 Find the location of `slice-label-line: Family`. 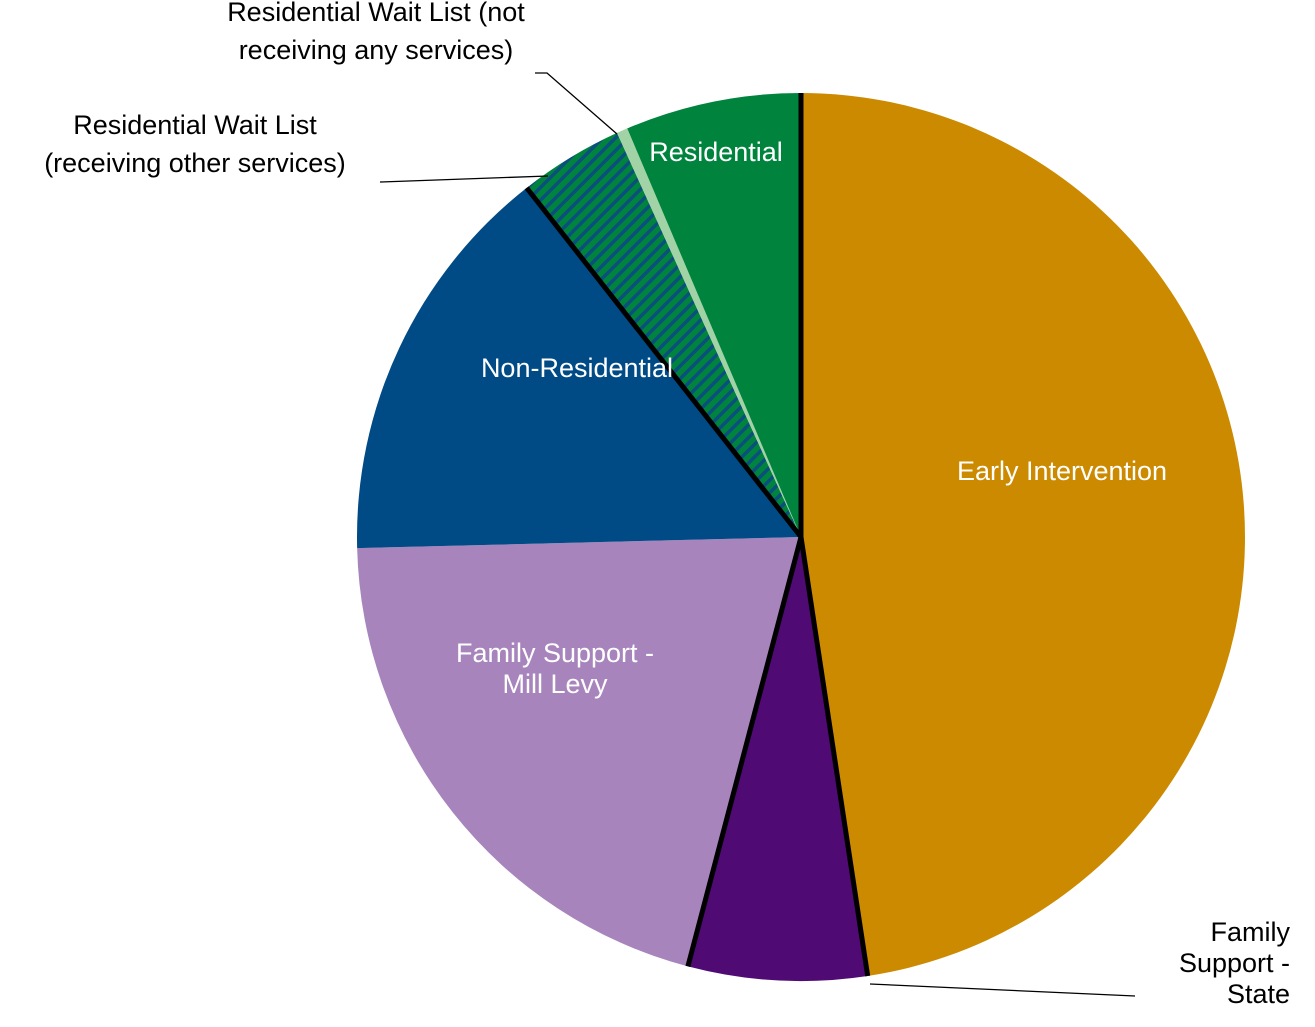

slice-label-line: Family is located at coordinates (1251, 932).